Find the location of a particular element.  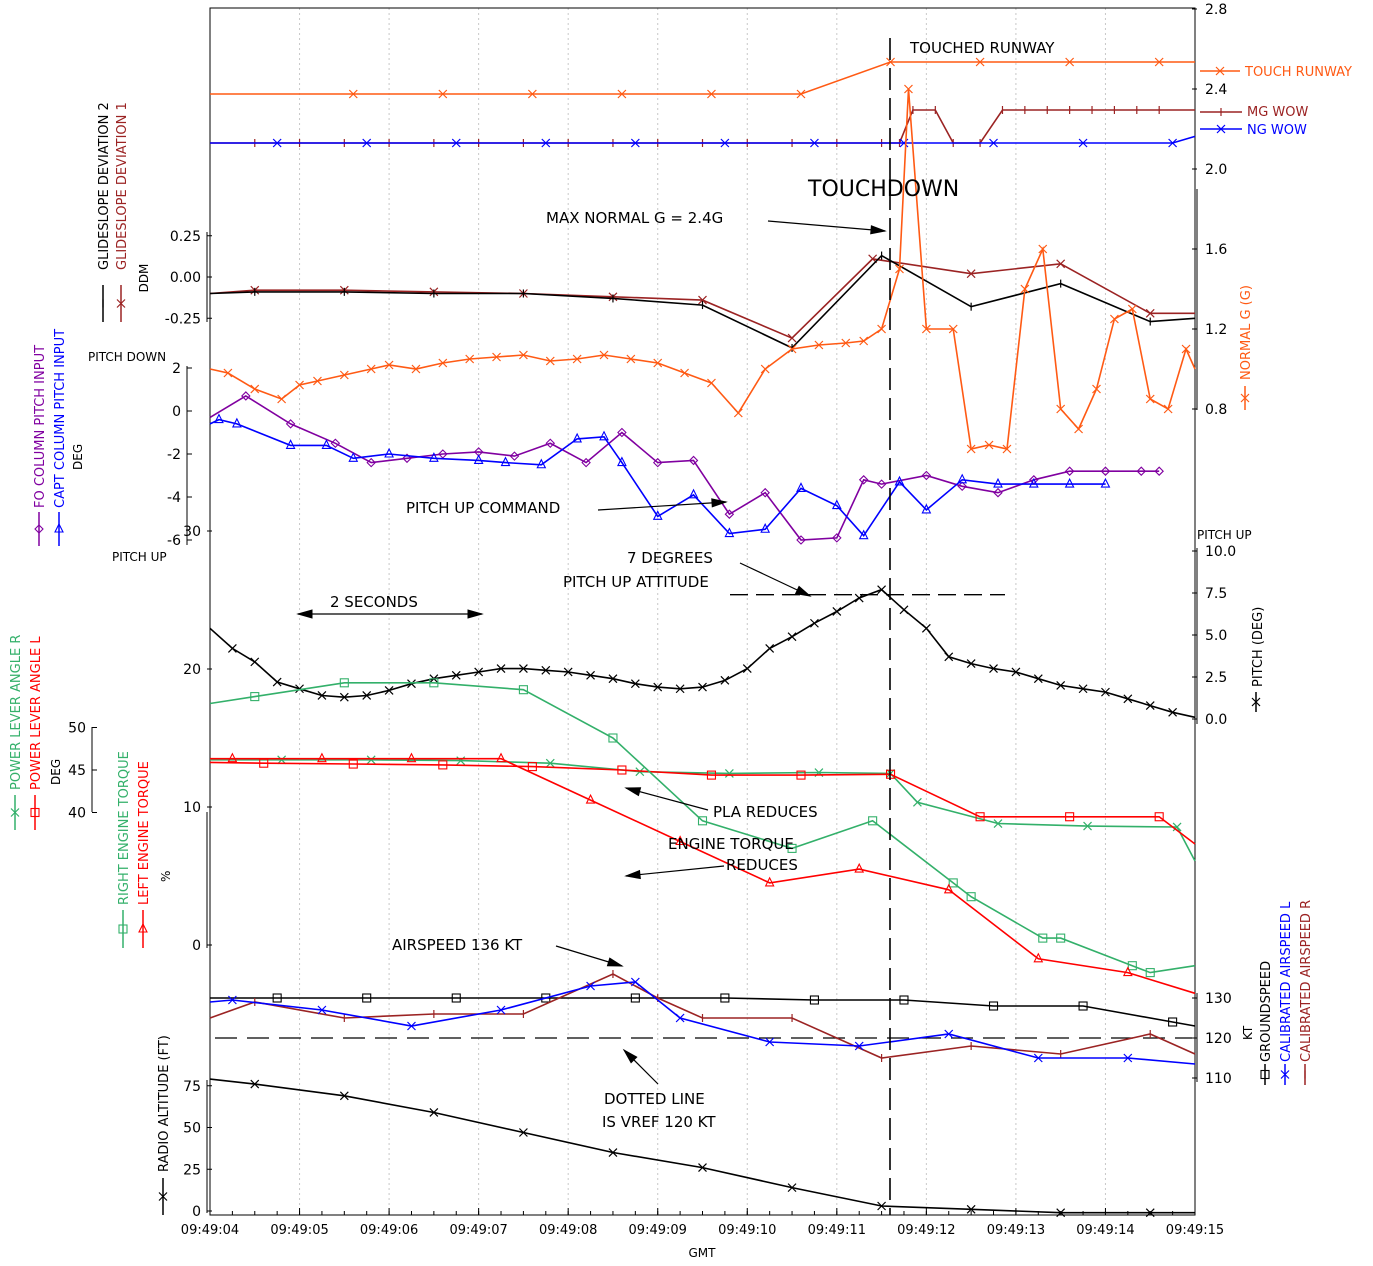

fo-column-series-line is located at coordinates (684, 467).